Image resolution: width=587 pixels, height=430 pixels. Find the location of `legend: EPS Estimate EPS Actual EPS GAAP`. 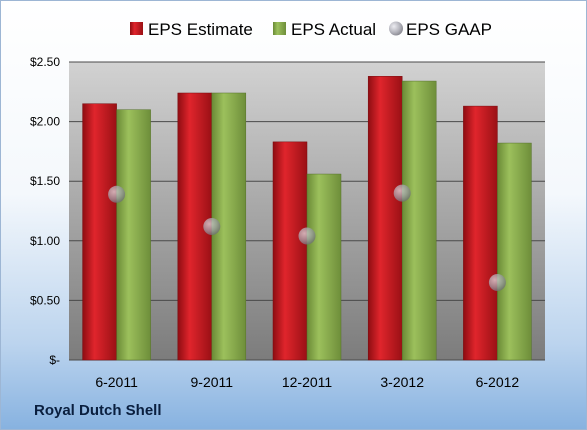

legend: EPS Estimate EPS Actual EPS GAAP is located at coordinates (311, 29).